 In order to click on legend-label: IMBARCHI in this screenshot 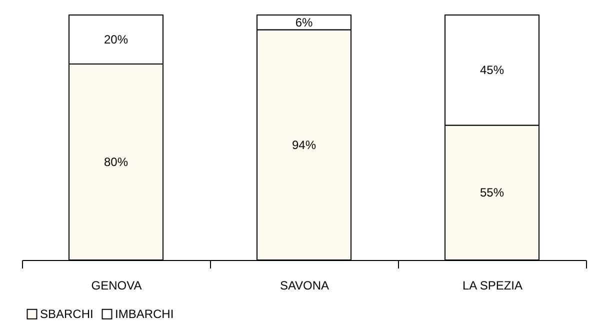, I will do `click(144, 314)`.